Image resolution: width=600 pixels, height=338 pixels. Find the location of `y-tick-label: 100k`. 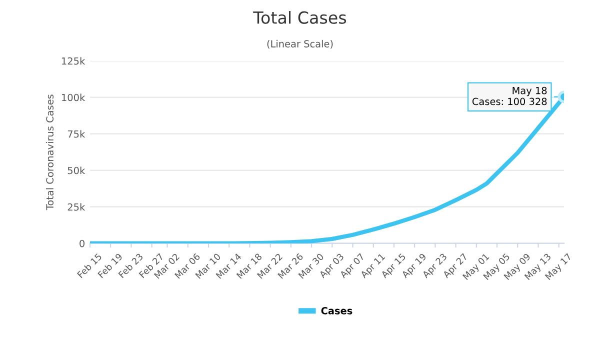

y-tick-label: 100k is located at coordinates (74, 98).